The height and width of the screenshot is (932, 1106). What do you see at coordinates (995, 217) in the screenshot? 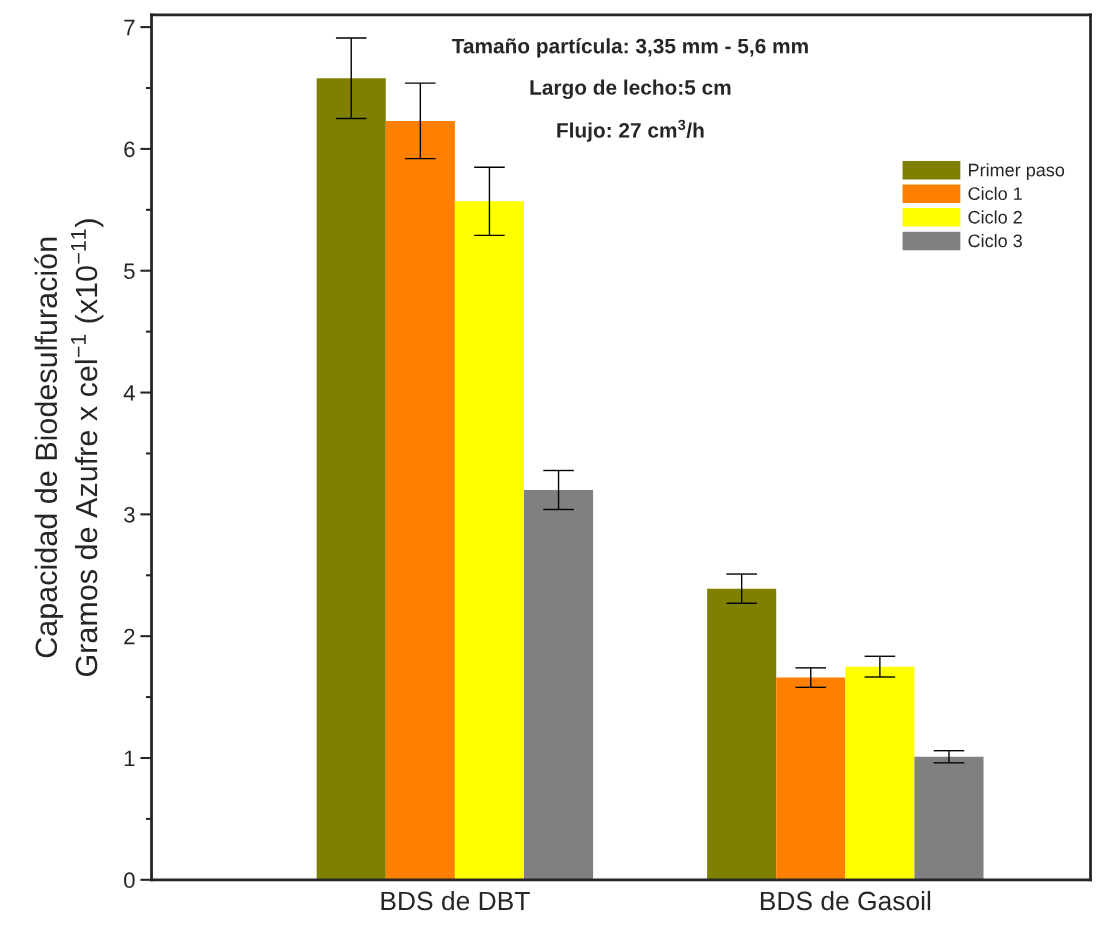
I see `legend-label: Ciclo 2` at bounding box center [995, 217].